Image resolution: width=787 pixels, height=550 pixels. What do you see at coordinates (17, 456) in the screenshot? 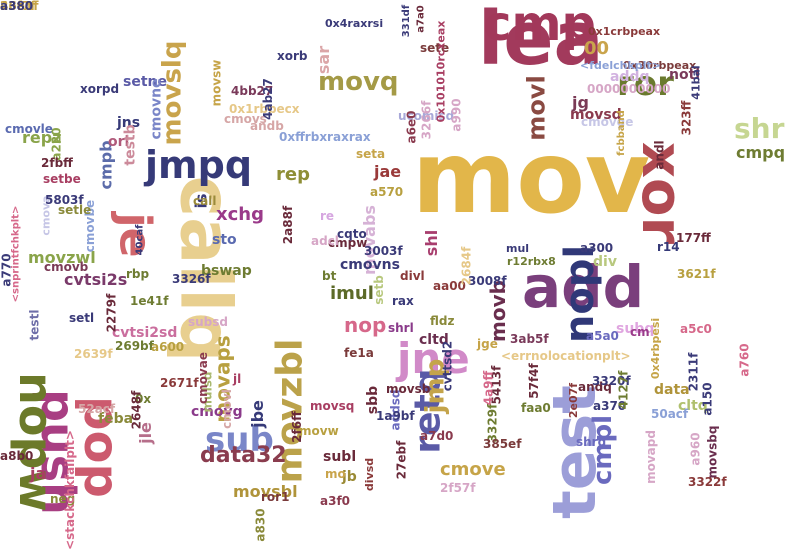
I see `cloud-word: a8b0` at bounding box center [17, 456].